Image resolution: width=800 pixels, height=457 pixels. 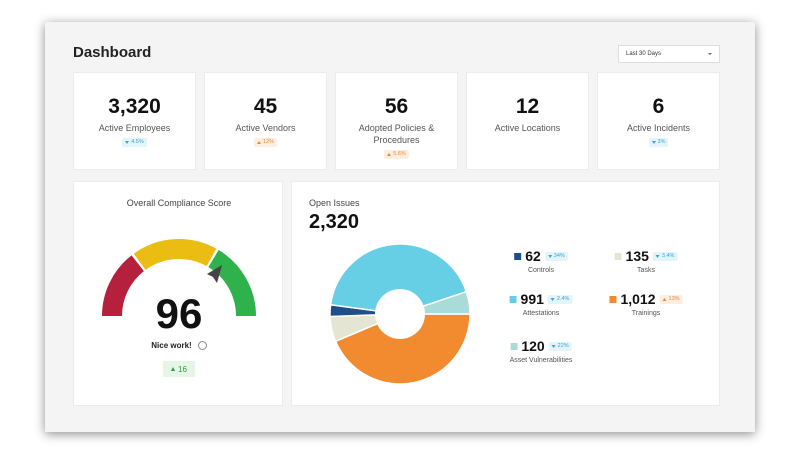 What do you see at coordinates (396, 106) in the screenshot?
I see `kpi-value: 56` at bounding box center [396, 106].